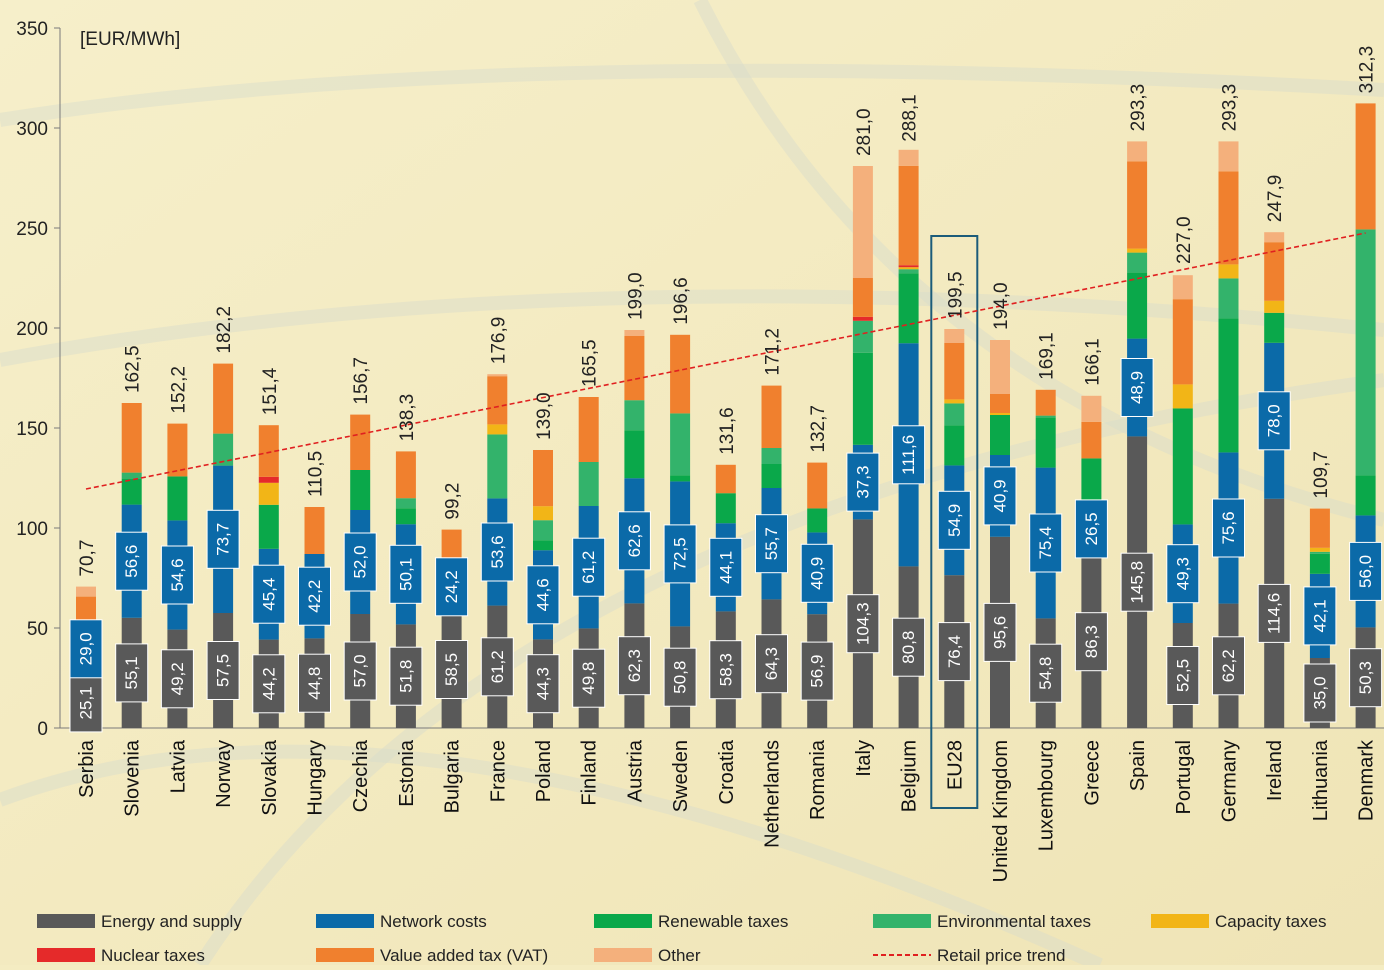 The width and height of the screenshot is (1384, 970). I want to click on segment-label: 42,1, so click(1320, 616).